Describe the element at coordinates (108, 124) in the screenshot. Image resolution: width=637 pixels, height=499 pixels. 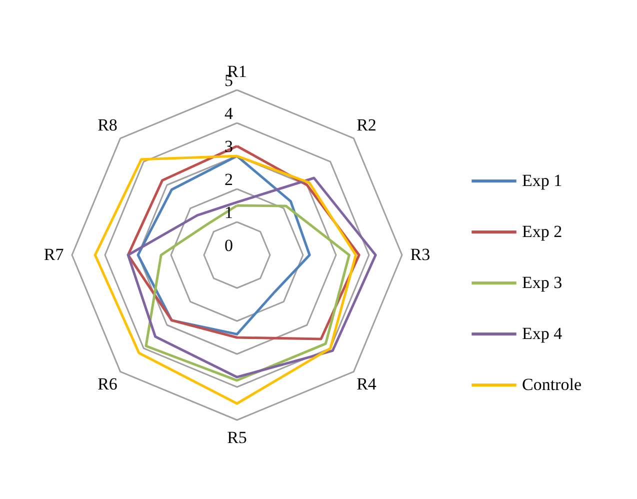
I see `spoke-label: R8` at that location.